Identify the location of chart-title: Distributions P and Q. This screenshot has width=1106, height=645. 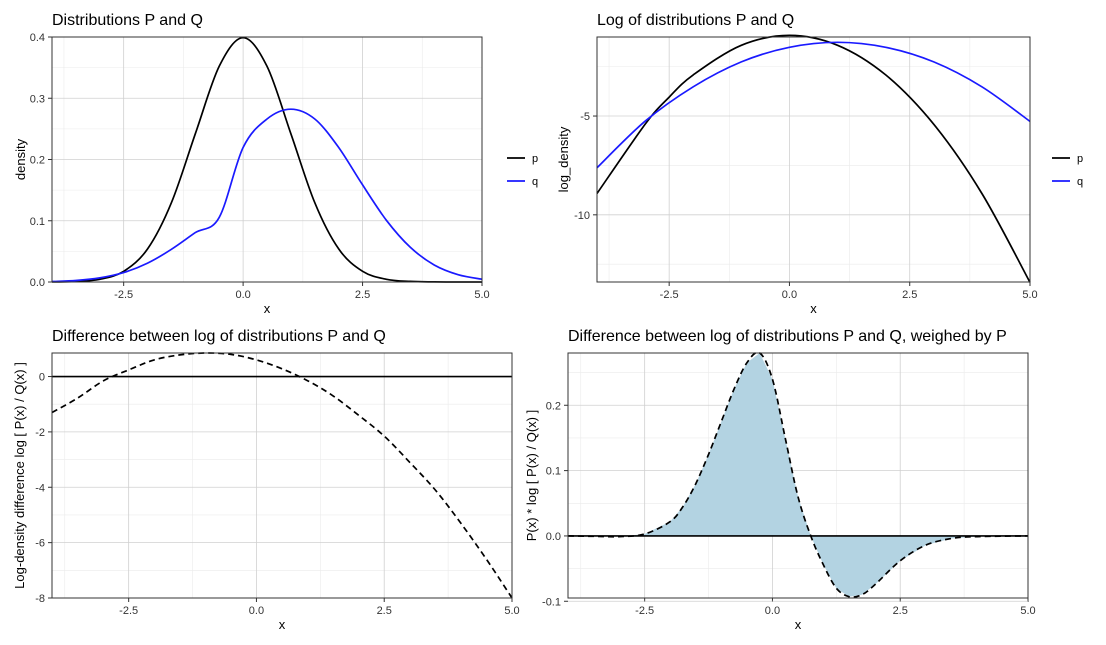
(127, 20).